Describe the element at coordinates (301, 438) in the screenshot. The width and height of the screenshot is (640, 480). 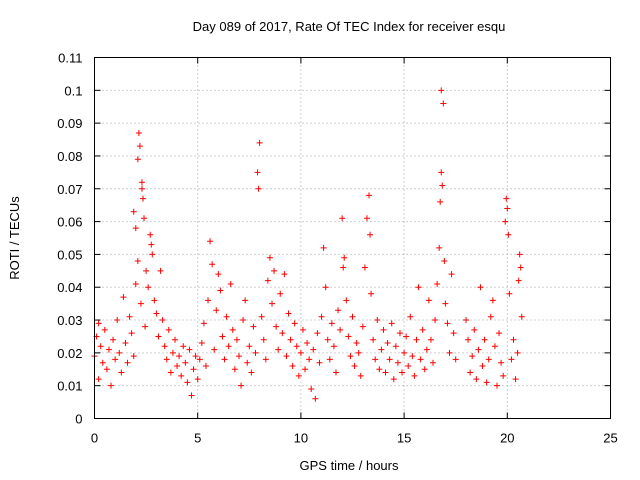
I see `x-tick-label: 10` at that location.